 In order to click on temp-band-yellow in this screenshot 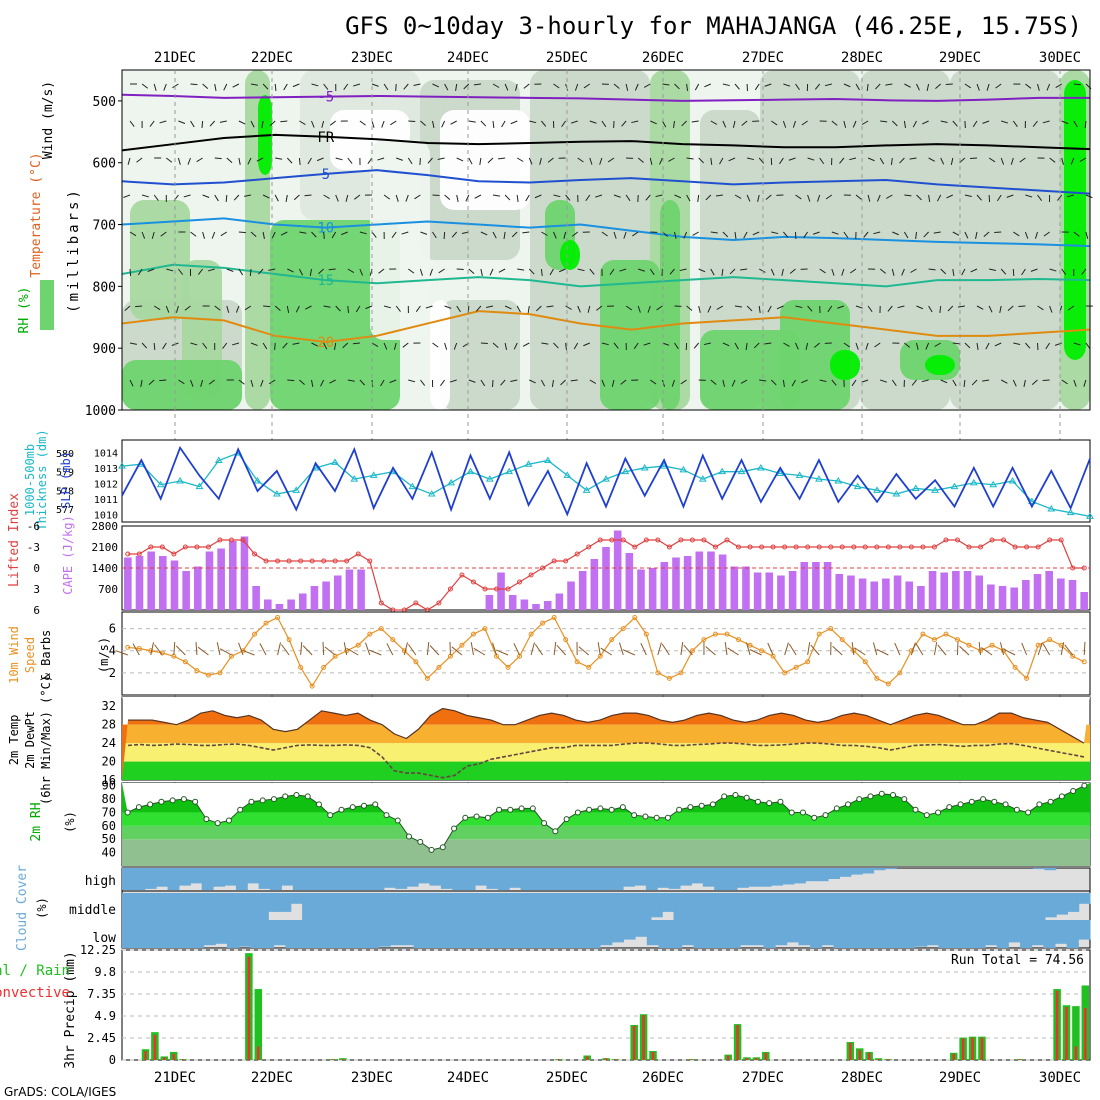, I will do `click(606, 752)`.